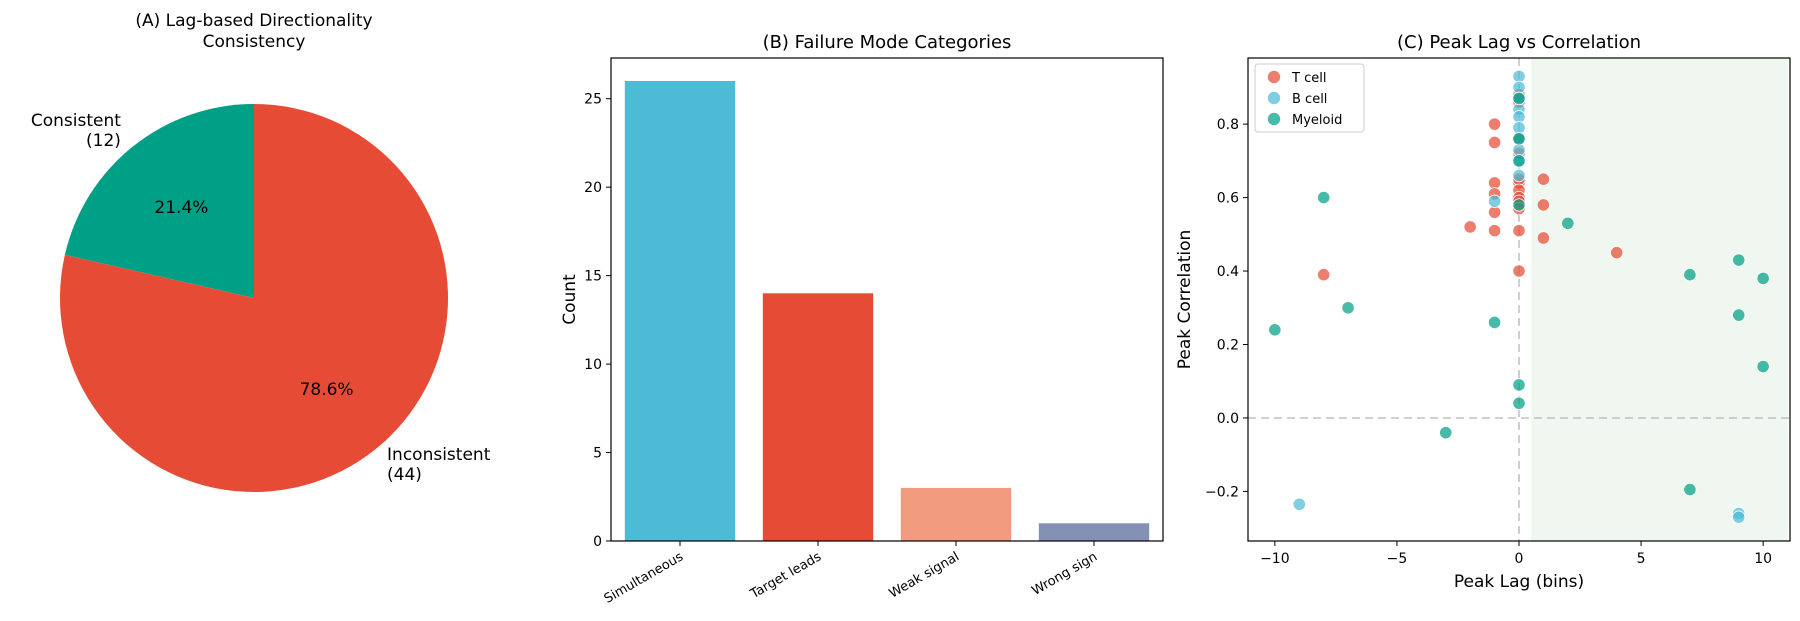 This screenshot has width=1800, height=621. What do you see at coordinates (1659, 299) in the screenshot?
I see `scatter-shaded-region` at bounding box center [1659, 299].